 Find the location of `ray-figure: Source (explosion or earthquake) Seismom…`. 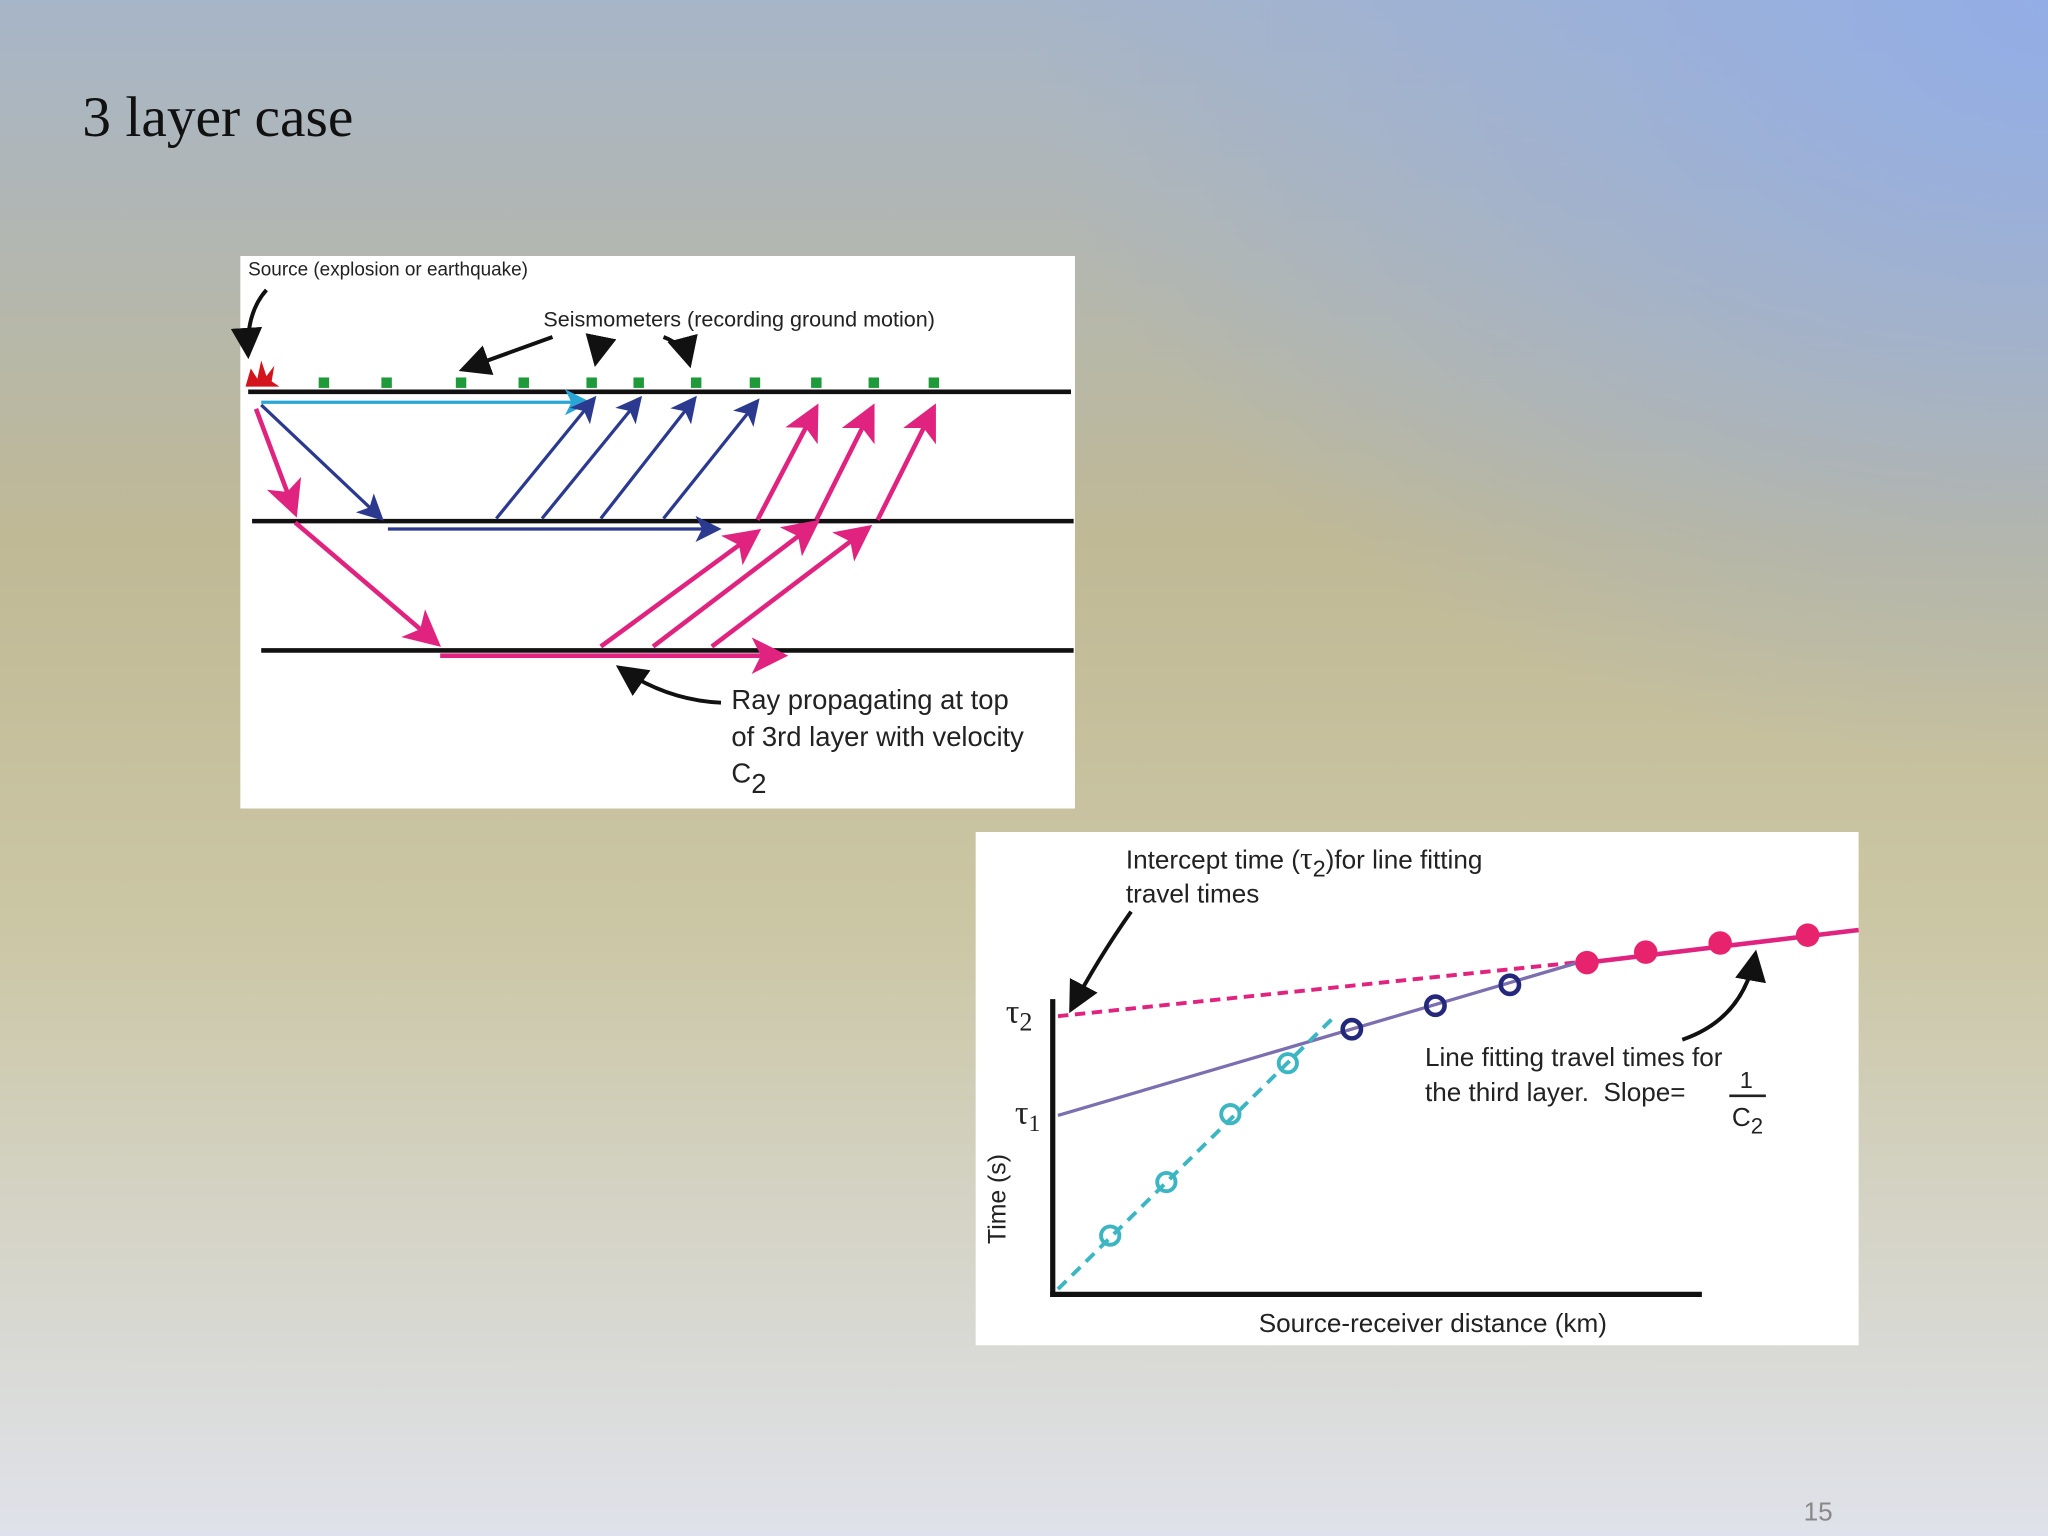

ray-figure: Source (explosion or earthquake) Seismom… is located at coordinates (652, 532).